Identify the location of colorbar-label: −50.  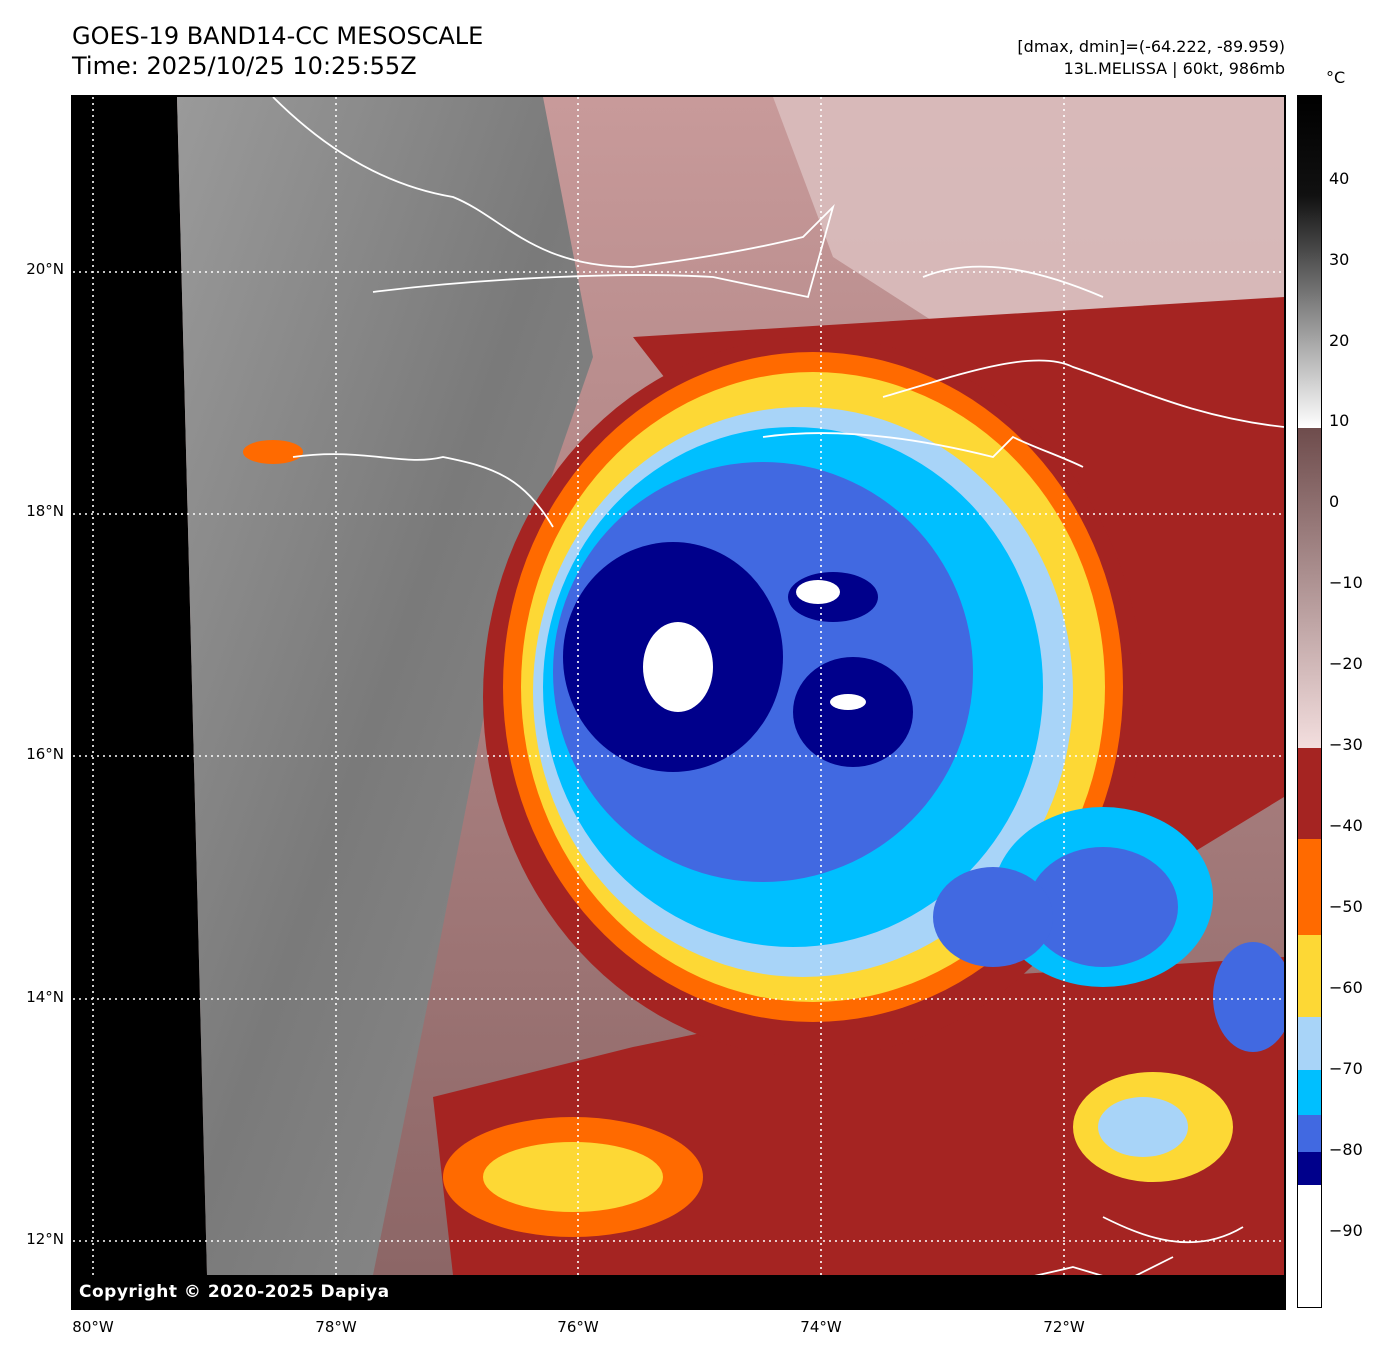
(1346, 906).